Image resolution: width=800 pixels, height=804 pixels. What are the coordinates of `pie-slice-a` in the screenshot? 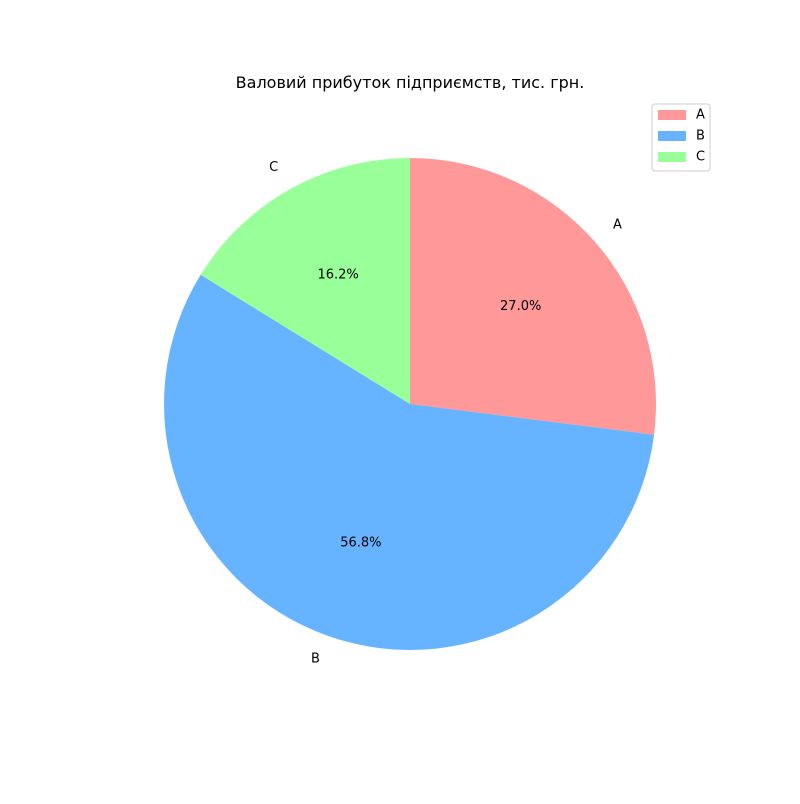 It's located at (533, 296).